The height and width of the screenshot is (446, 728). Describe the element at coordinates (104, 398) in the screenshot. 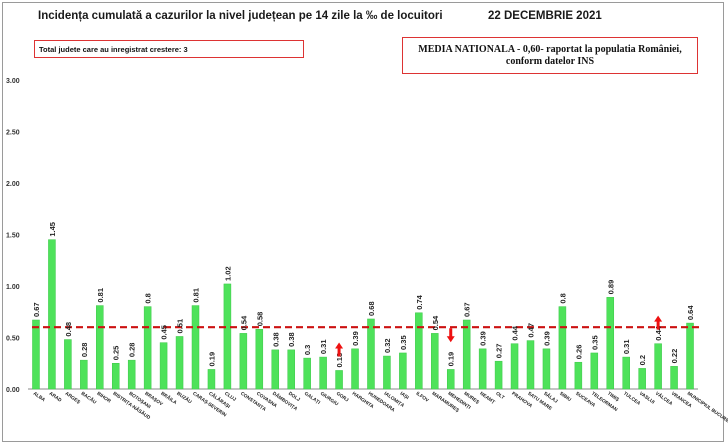

I see `category-label: BIHOR` at that location.